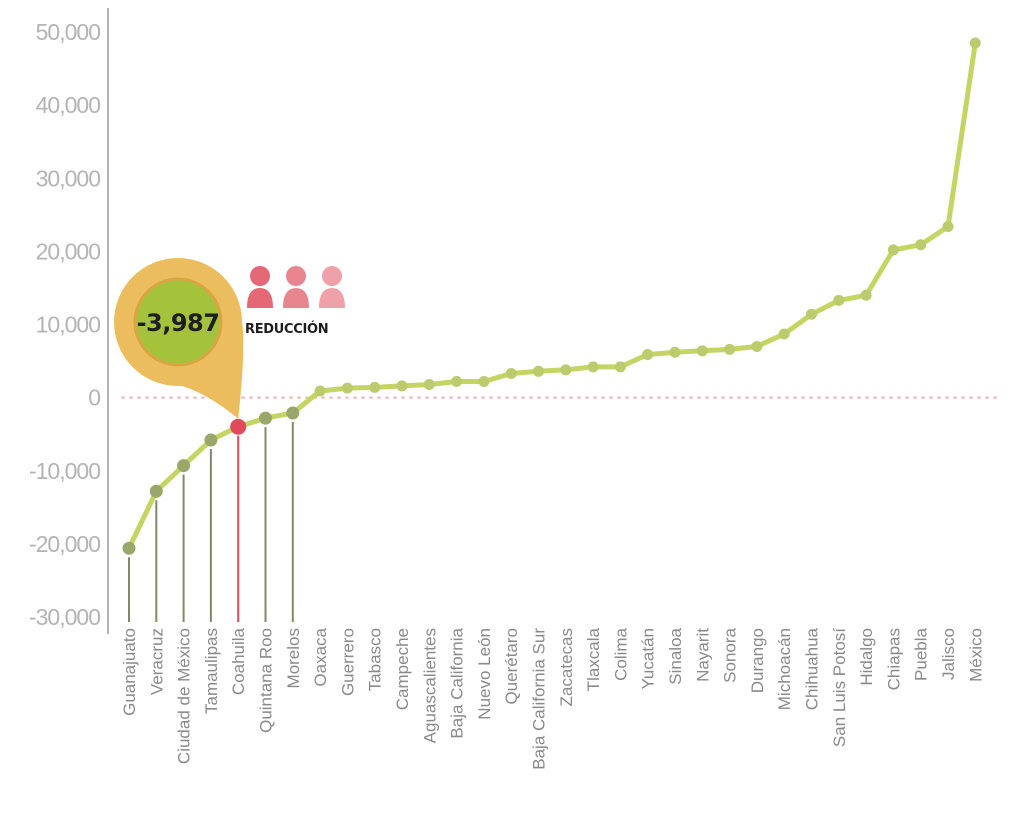 This screenshot has width=1017, height=829. What do you see at coordinates (648, 658) in the screenshot?
I see `x-tick-label: Yucatán` at bounding box center [648, 658].